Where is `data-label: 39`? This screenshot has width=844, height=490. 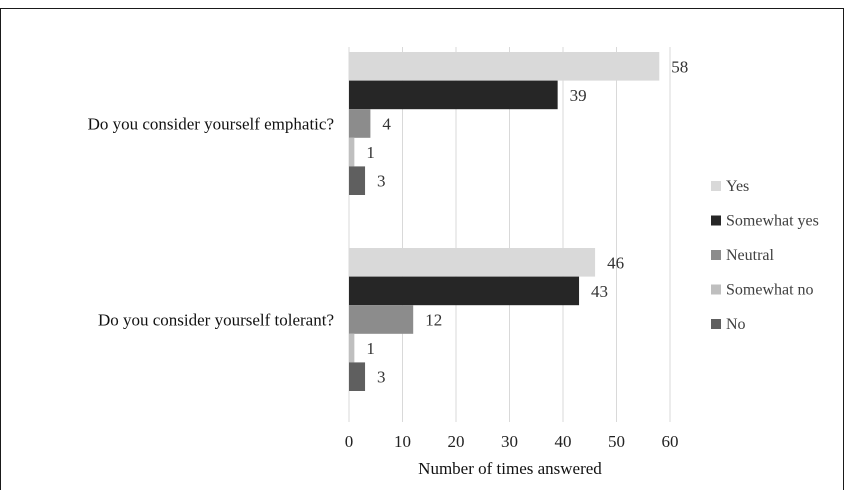
data-label: 39 is located at coordinates (578, 95).